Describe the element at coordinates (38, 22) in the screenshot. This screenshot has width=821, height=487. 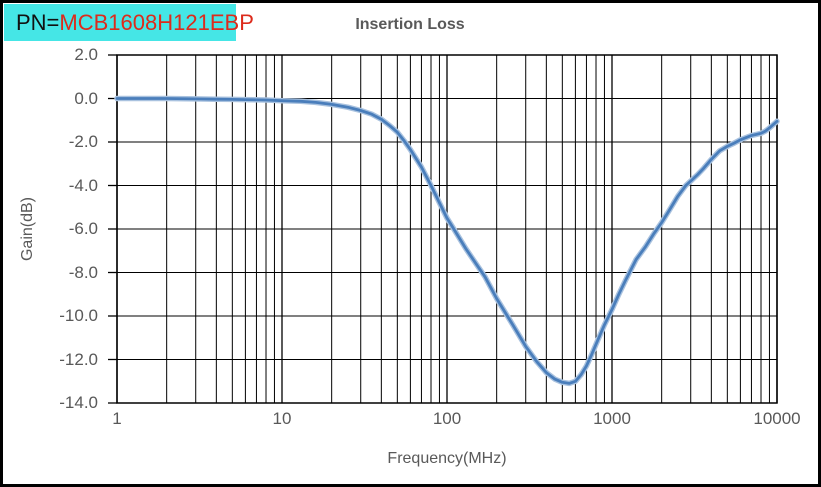
I see `part-number-prefix: PN=` at that location.